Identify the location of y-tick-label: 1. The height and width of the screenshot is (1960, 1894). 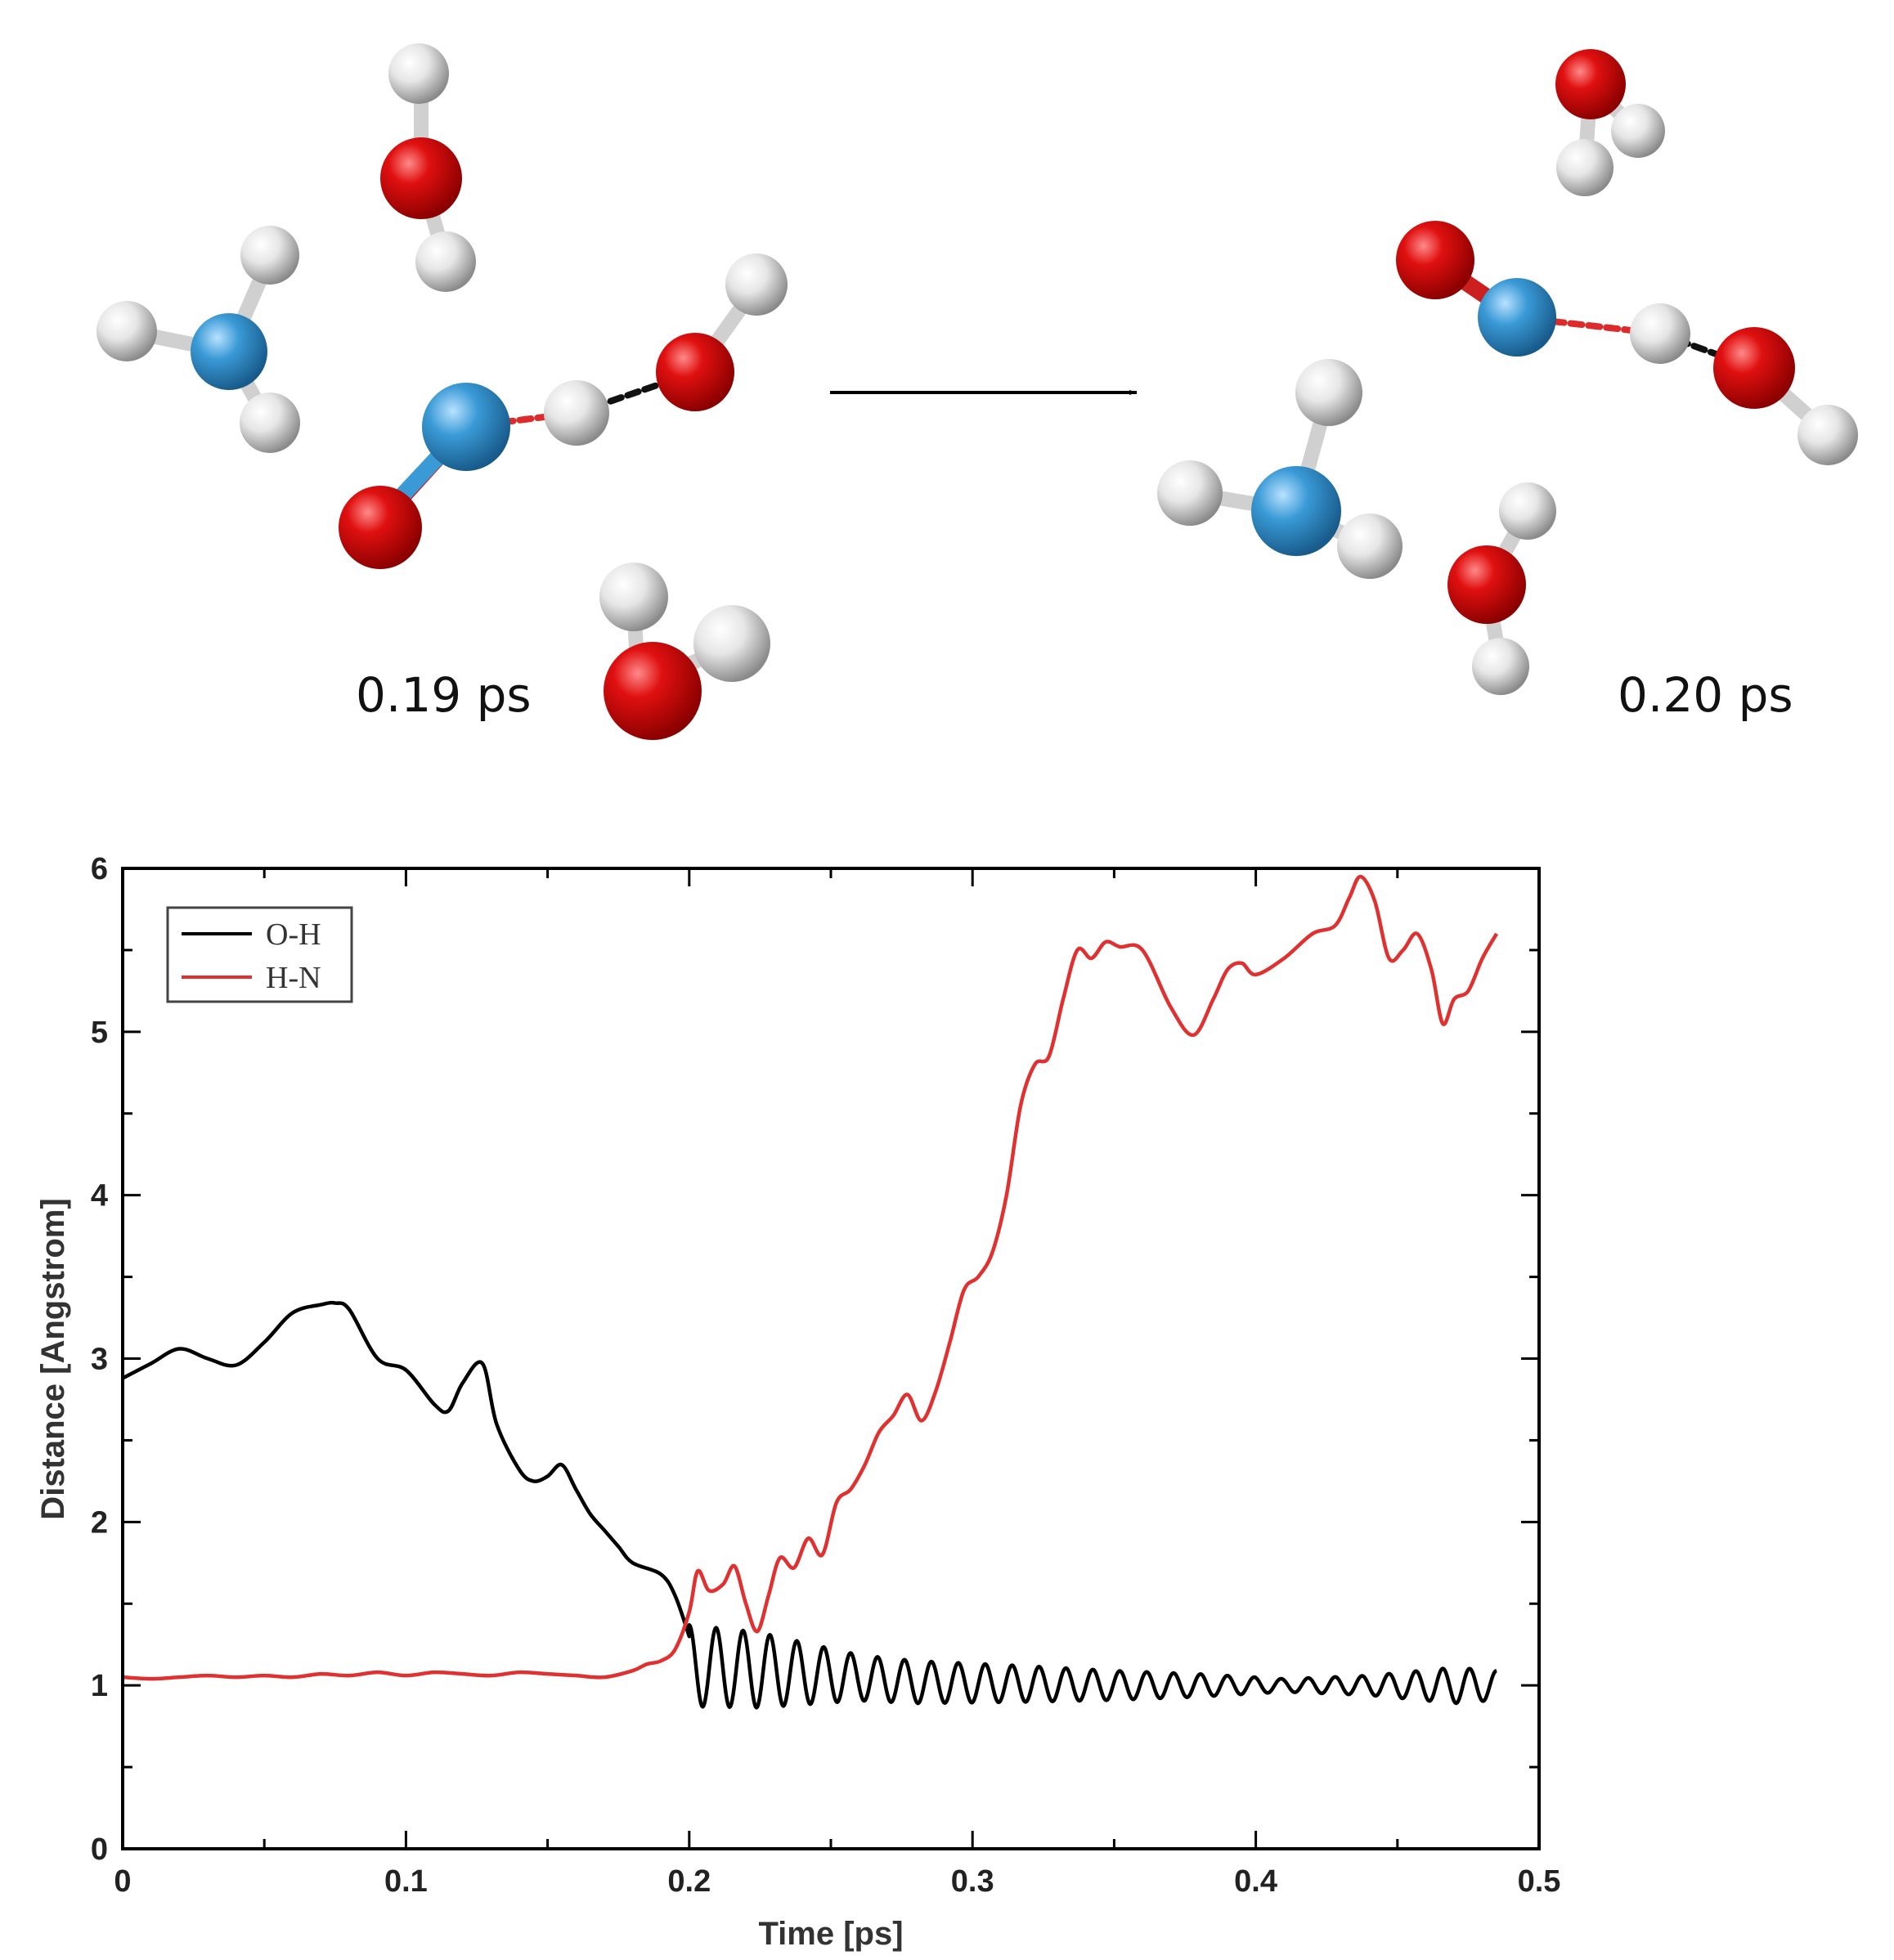
(99, 1686).